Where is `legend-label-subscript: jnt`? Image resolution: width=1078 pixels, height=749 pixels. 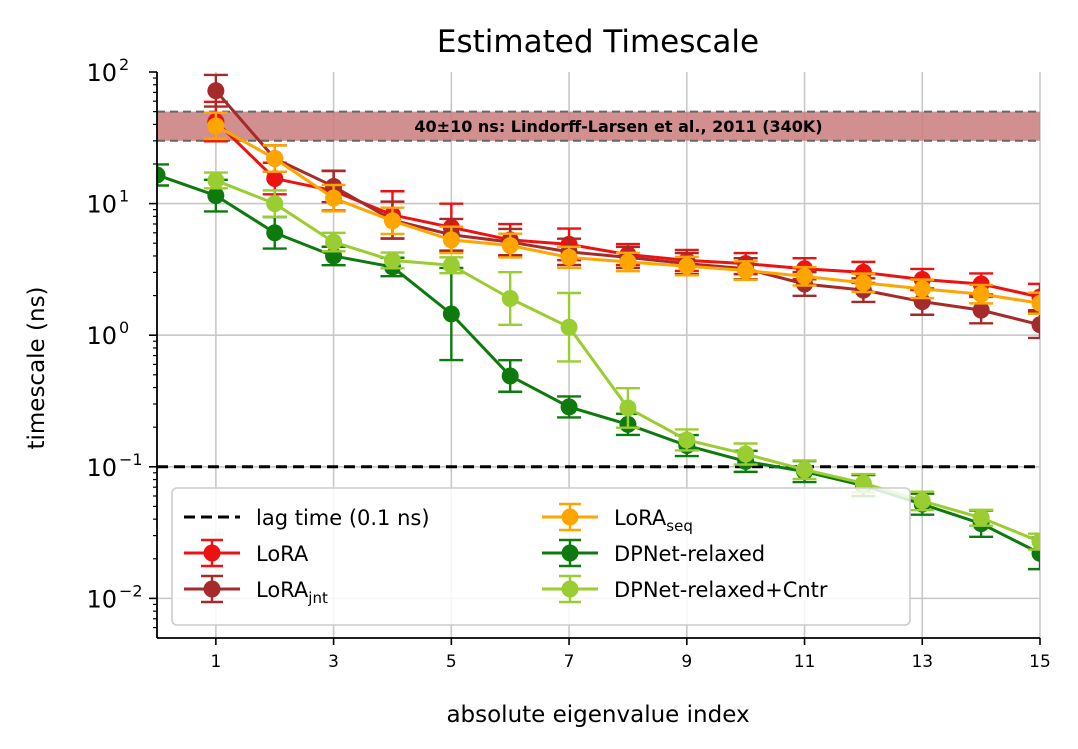
legend-label-subscript: jnt is located at coordinates (317, 598).